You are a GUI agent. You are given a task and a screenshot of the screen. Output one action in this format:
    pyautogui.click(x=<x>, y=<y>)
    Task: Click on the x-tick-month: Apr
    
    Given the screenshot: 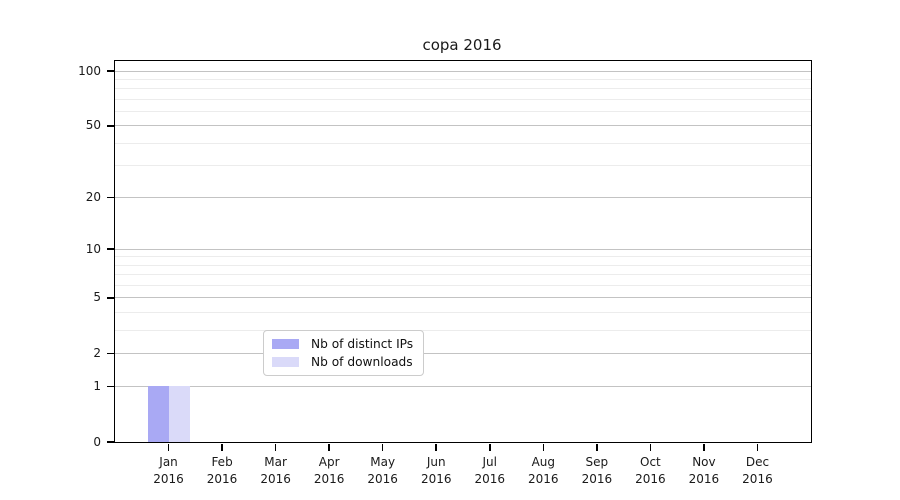 What is the action you would take?
    pyautogui.click(x=329, y=462)
    